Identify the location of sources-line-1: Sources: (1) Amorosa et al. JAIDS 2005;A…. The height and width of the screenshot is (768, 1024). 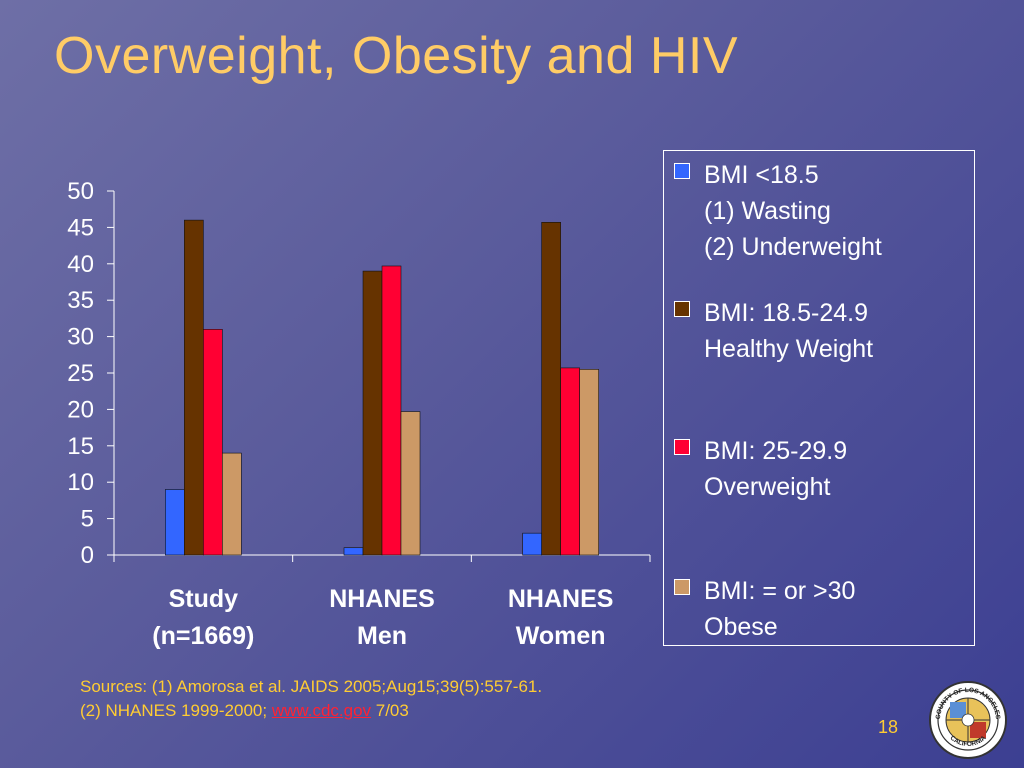
(311, 686).